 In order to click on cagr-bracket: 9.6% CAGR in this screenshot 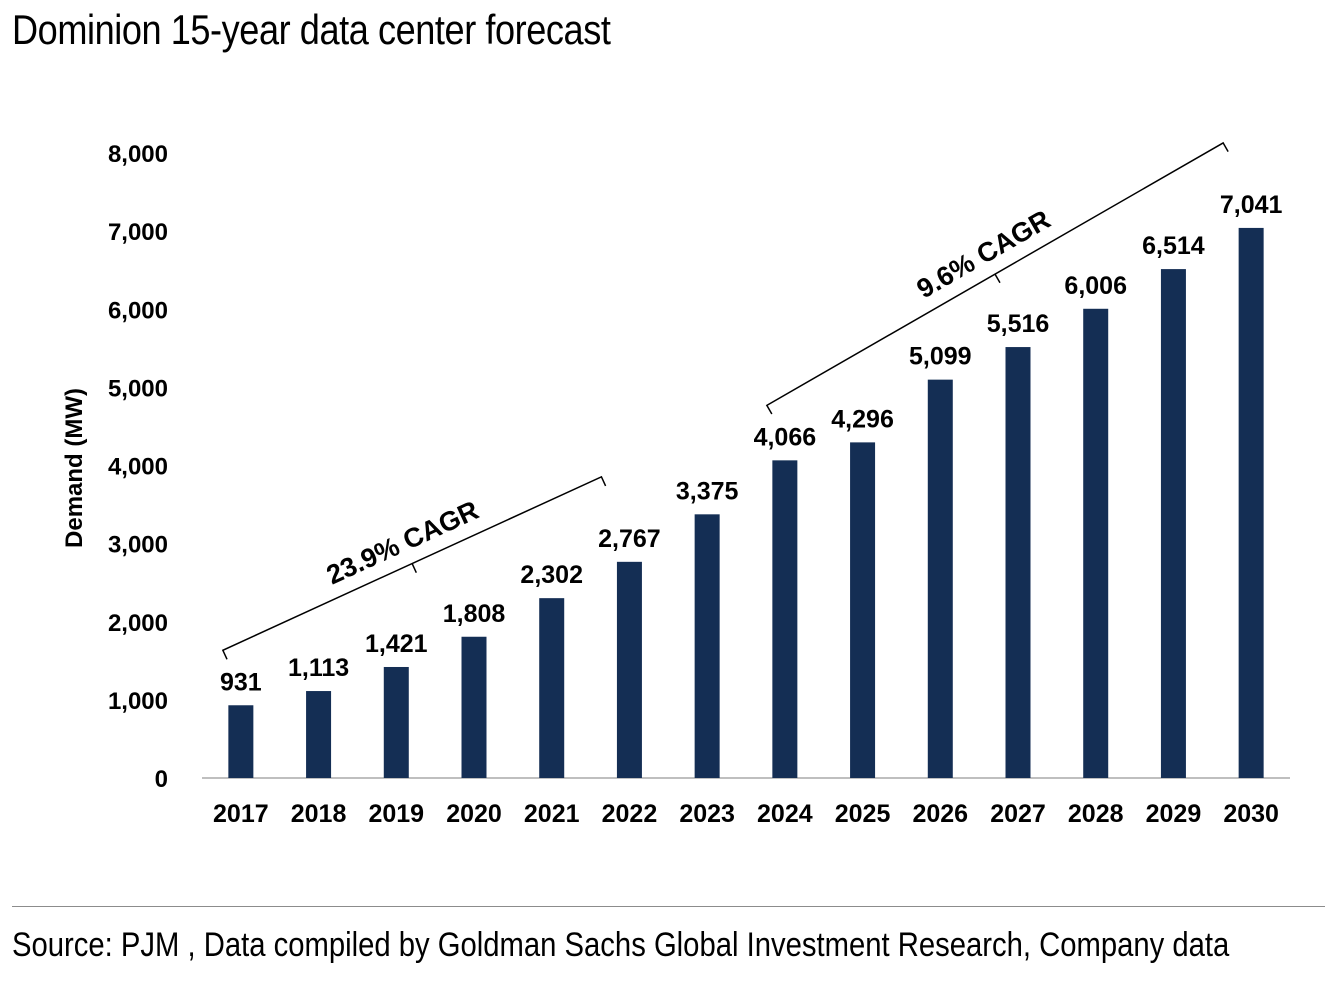, I will do `click(997, 278)`.